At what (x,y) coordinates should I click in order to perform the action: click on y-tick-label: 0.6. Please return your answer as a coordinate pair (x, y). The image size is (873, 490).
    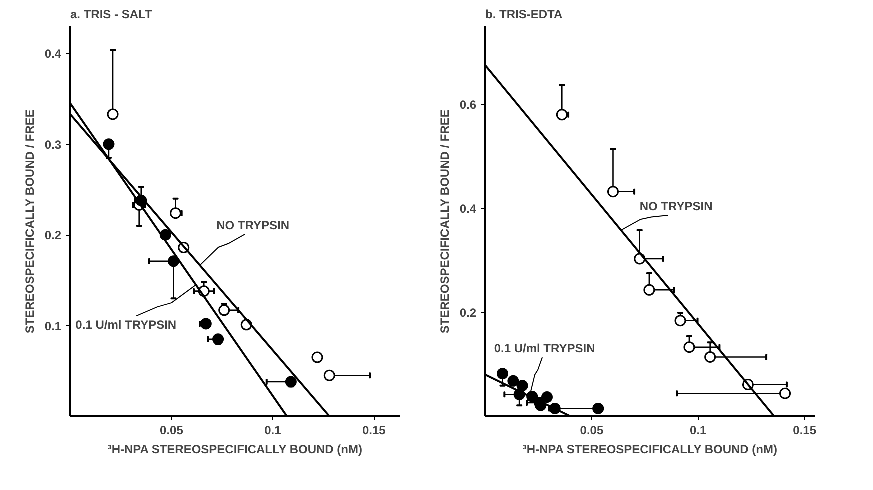
    Looking at the image, I should click on (468, 105).